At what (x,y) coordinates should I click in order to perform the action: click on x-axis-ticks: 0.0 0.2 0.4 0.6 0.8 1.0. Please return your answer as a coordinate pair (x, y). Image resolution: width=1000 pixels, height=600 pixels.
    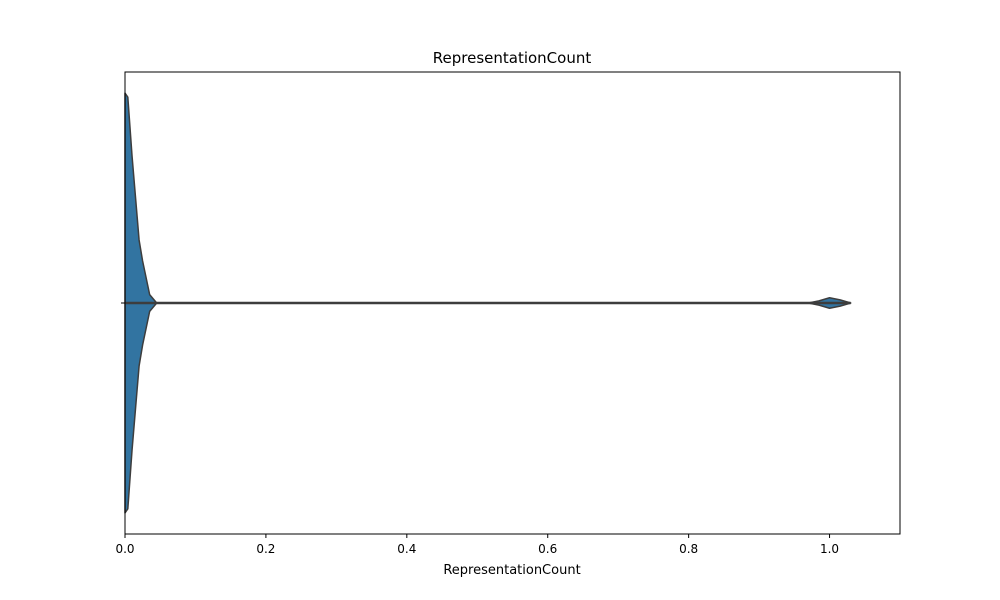
    Looking at the image, I should click on (477, 545).